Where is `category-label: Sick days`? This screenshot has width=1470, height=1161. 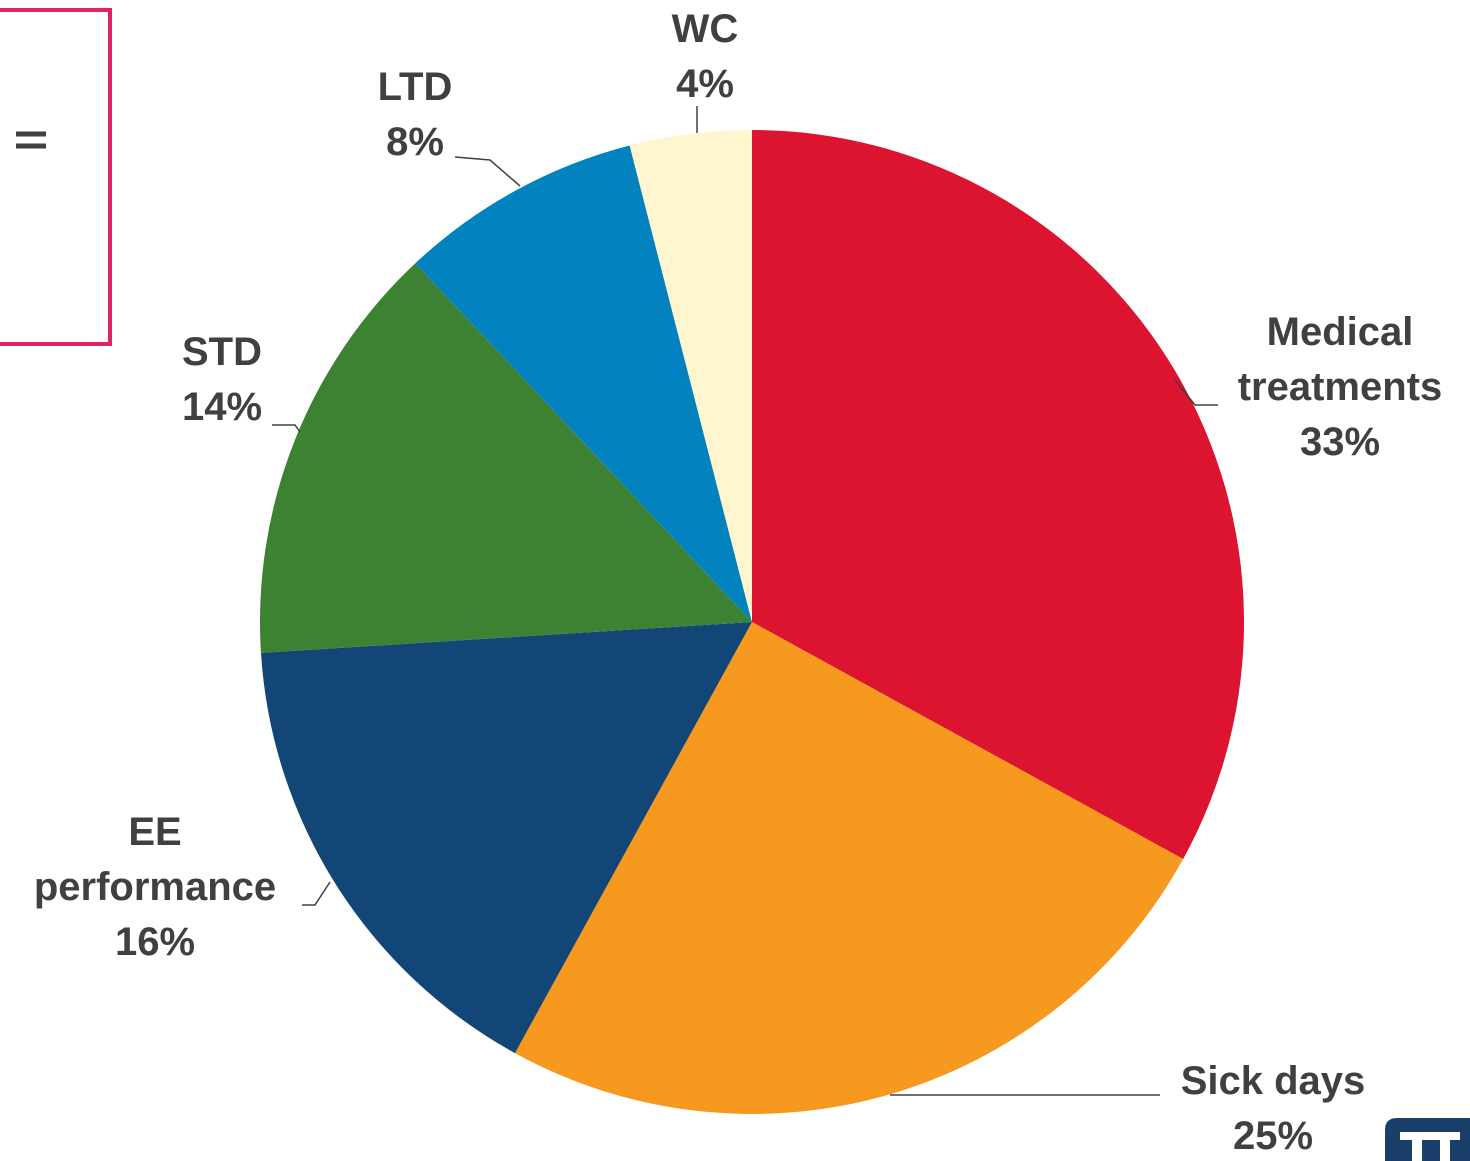 category-label: Sick days is located at coordinates (1273, 1081).